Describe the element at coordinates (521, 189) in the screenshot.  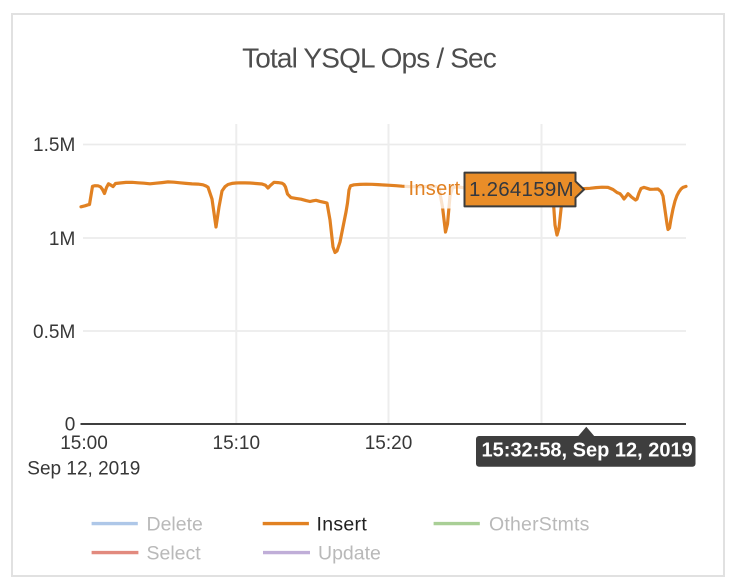
I see `svg-text: 1.264159M` at that location.